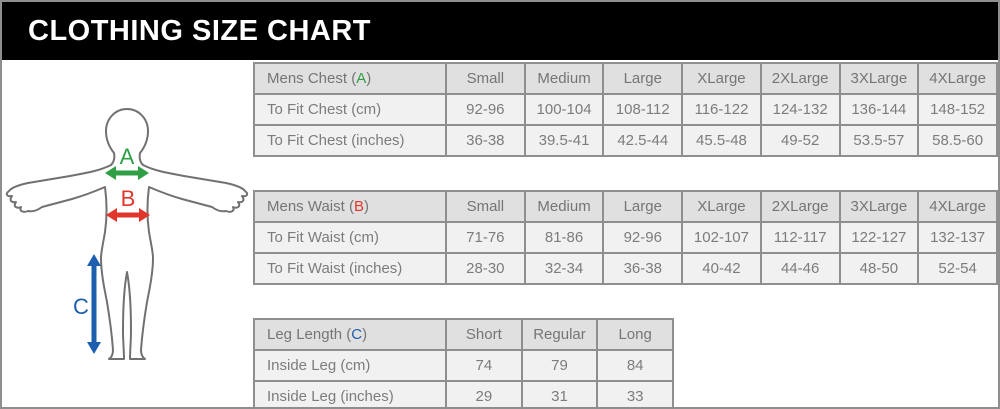 This screenshot has width=1000, height=409. Describe the element at coordinates (559, 334) in the screenshot. I see `size-column-header: Regular` at that location.